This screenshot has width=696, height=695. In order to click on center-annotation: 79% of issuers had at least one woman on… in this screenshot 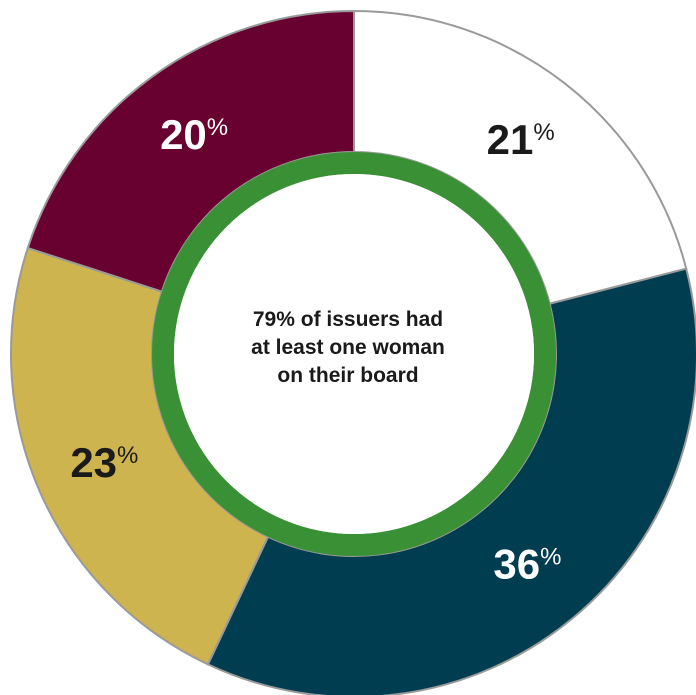, I will do `click(348, 348)`.